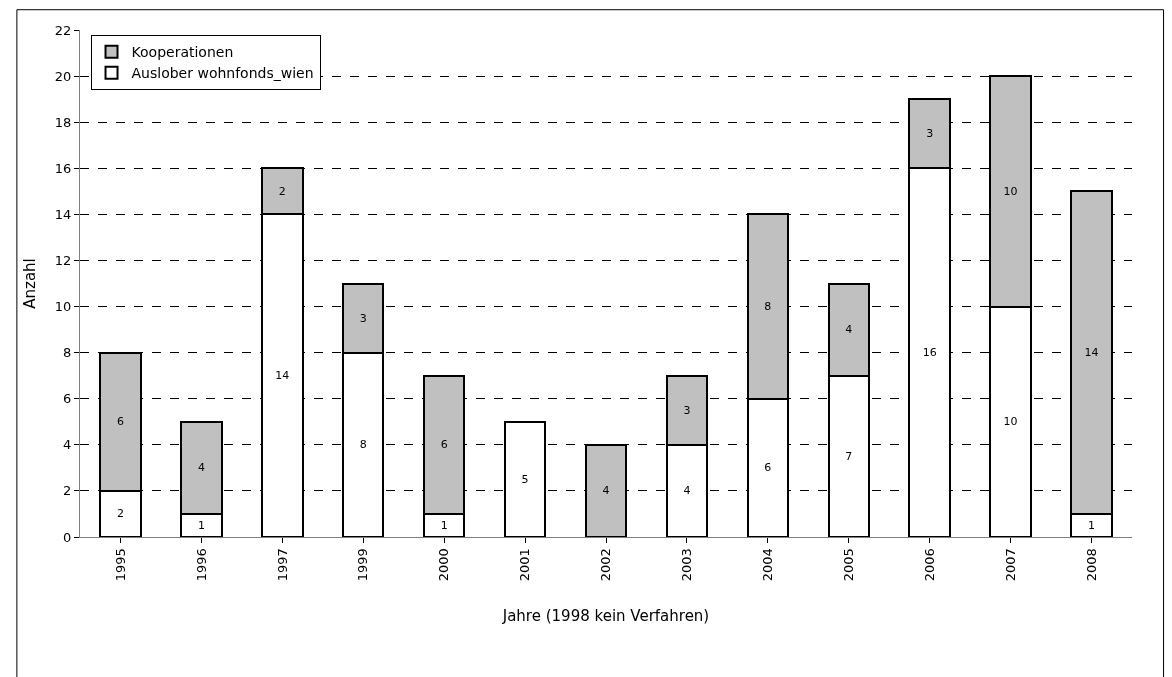  I want to click on y-tick-label: 22, so click(63, 30).